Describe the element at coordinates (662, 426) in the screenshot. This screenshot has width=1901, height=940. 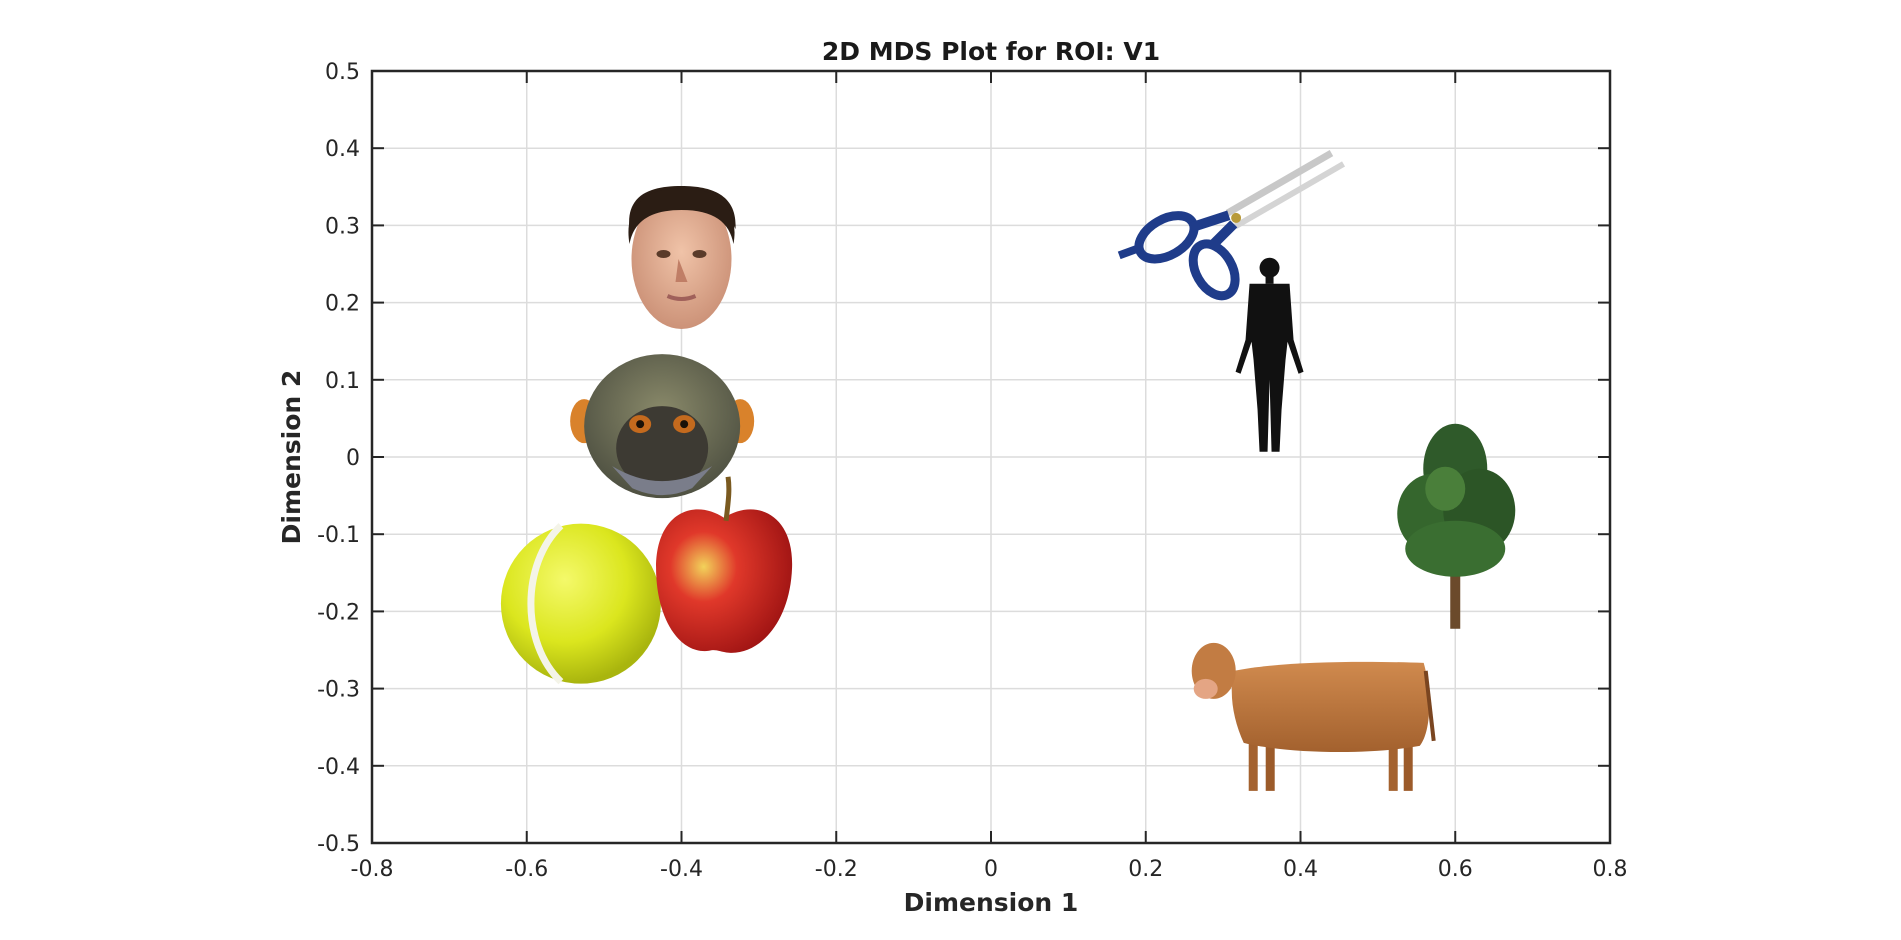
I see `point-monkey-face` at that location.